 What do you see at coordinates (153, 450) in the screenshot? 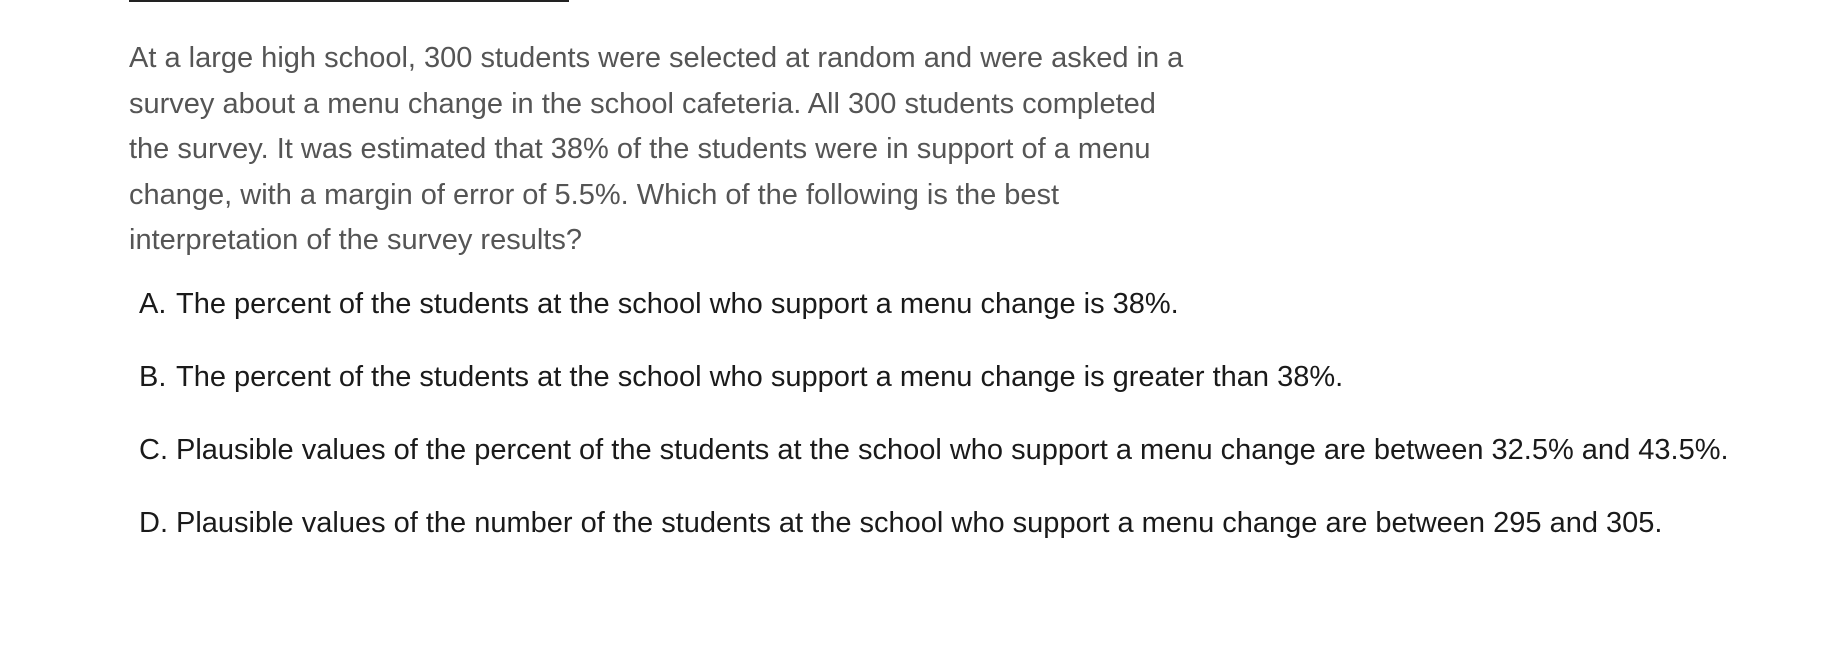
I see `option-letter: C.` at bounding box center [153, 450].